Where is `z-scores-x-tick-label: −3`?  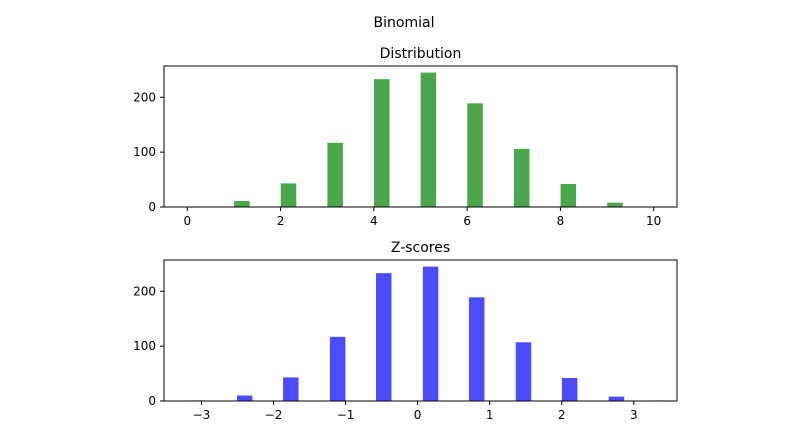 z-scores-x-tick-label: −3 is located at coordinates (202, 415).